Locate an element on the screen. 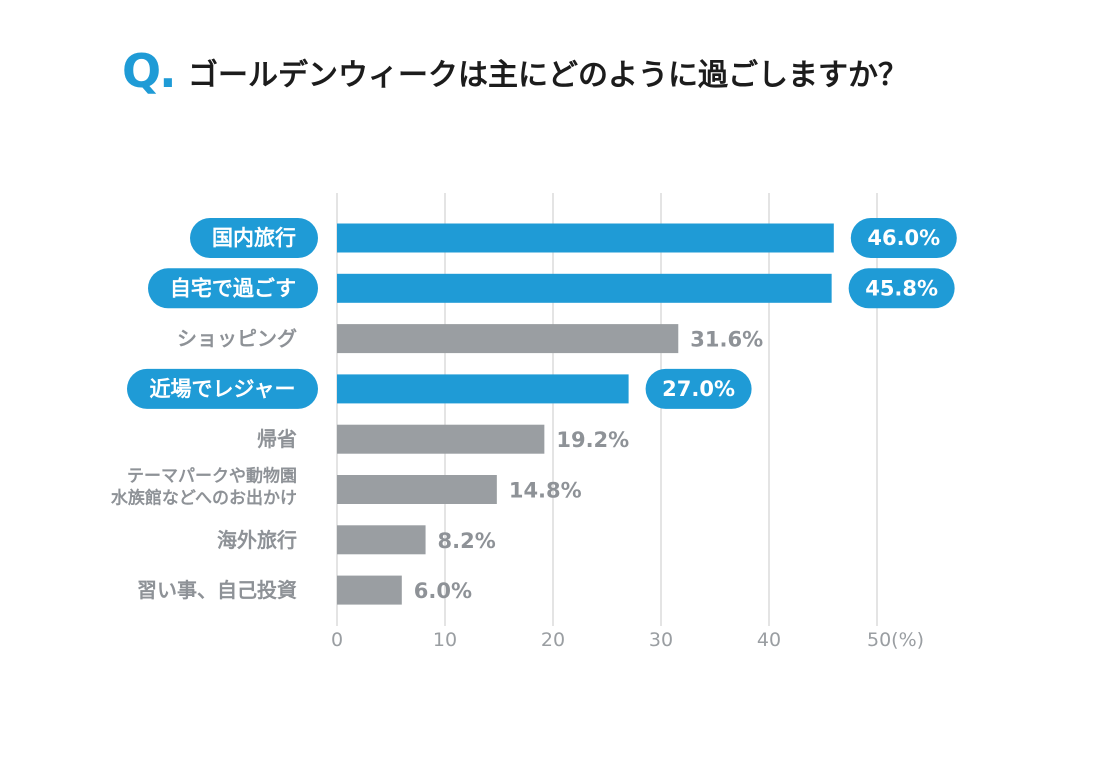 The height and width of the screenshot is (766, 1110). value-label: 8.2% is located at coordinates (467, 541).